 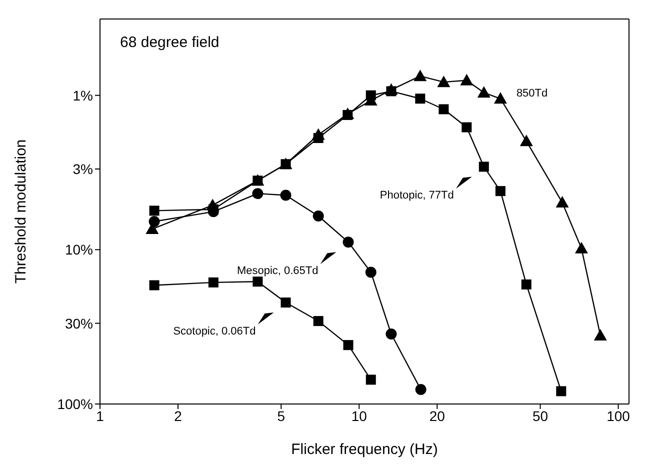 I want to click on x-tick-label: 20, so click(x=437, y=416).